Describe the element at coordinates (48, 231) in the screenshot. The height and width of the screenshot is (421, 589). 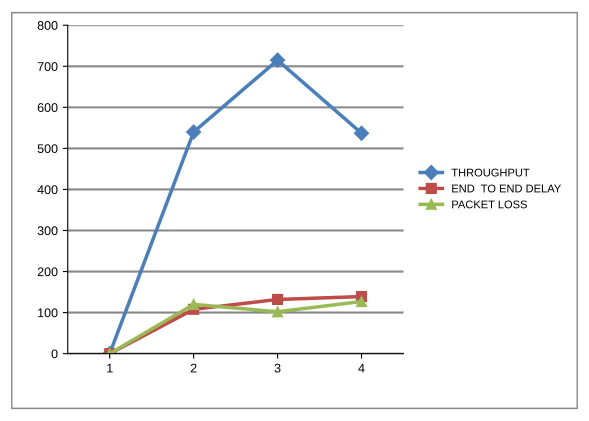
I see `y-tick-label: 300` at that location.